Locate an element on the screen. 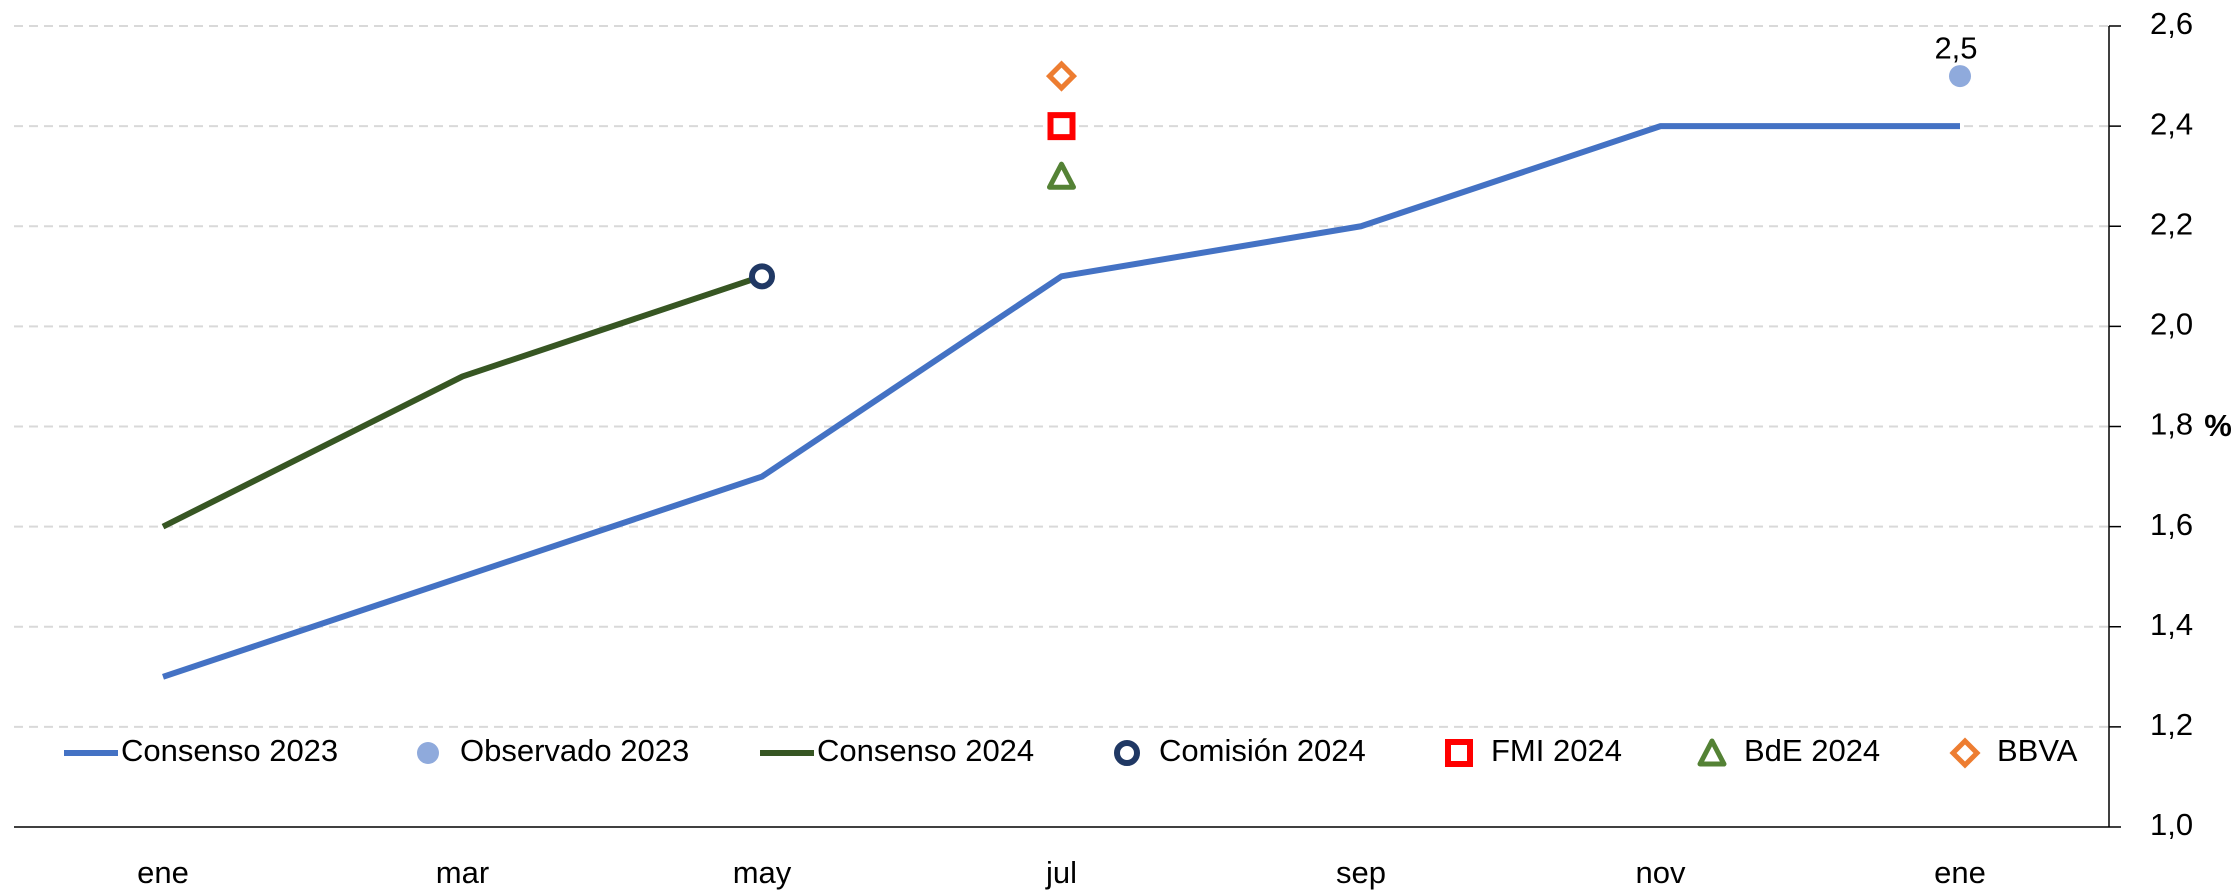 The height and width of the screenshot is (894, 2237). x-tick-label: nov is located at coordinates (1661, 872).